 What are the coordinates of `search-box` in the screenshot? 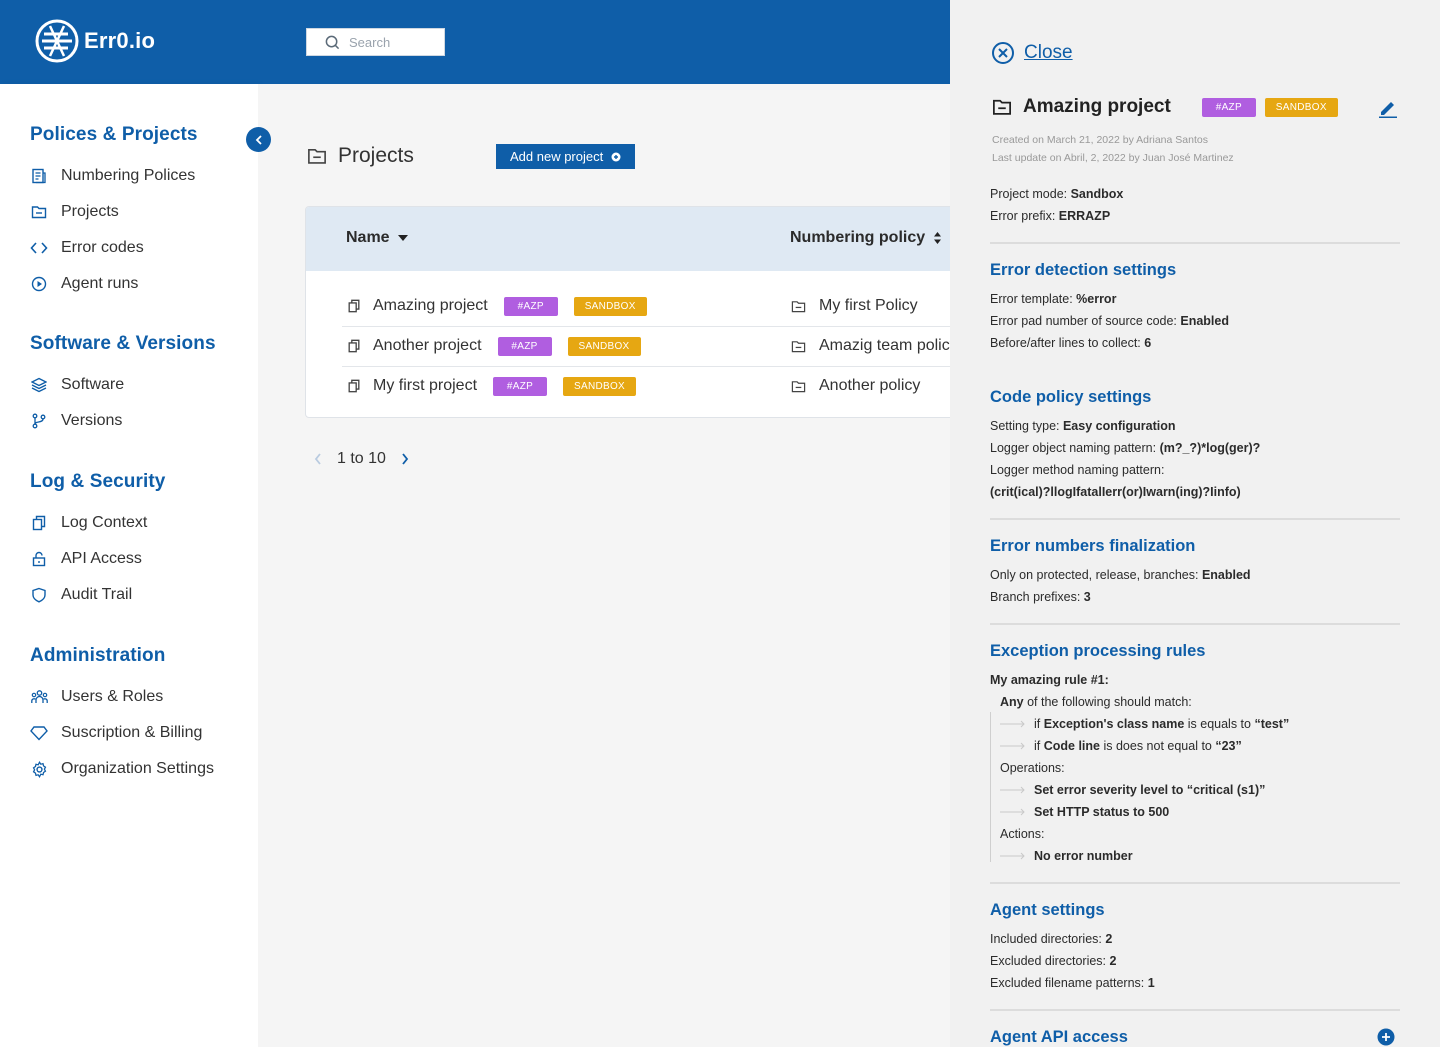 It's located at (375, 42).